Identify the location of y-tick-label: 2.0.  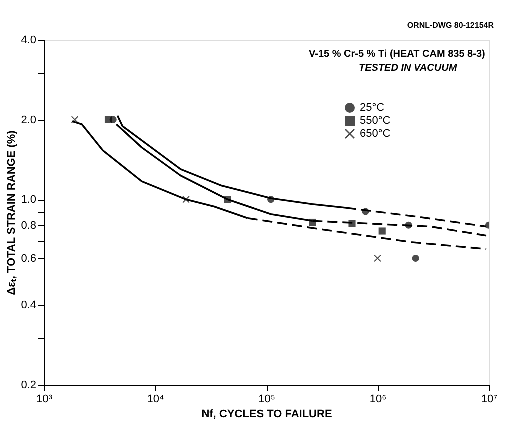
(28, 120).